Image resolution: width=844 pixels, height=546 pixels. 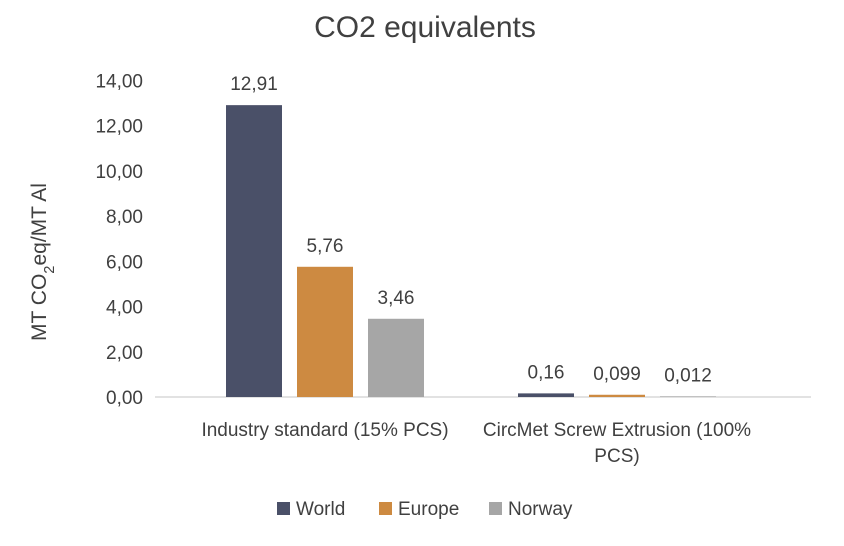 What do you see at coordinates (617, 430) in the screenshot?
I see `x-category-label: CircMet Screw Extrusion (100%` at bounding box center [617, 430].